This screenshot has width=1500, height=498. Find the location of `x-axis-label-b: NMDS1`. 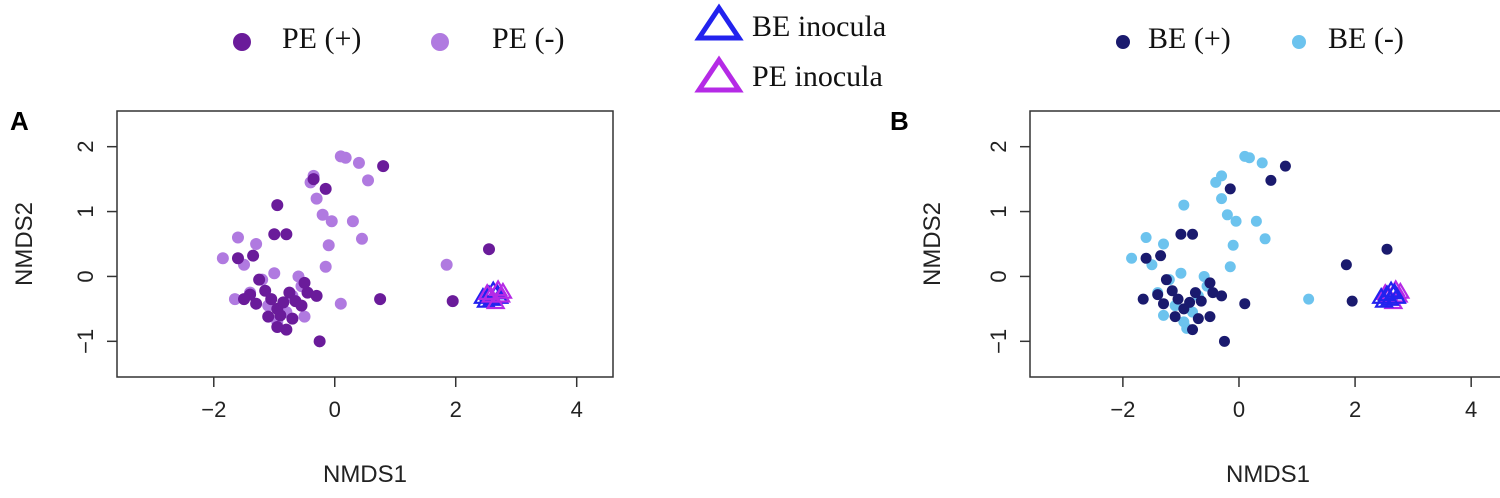

x-axis-label-b: NMDS1 is located at coordinates (1268, 474).